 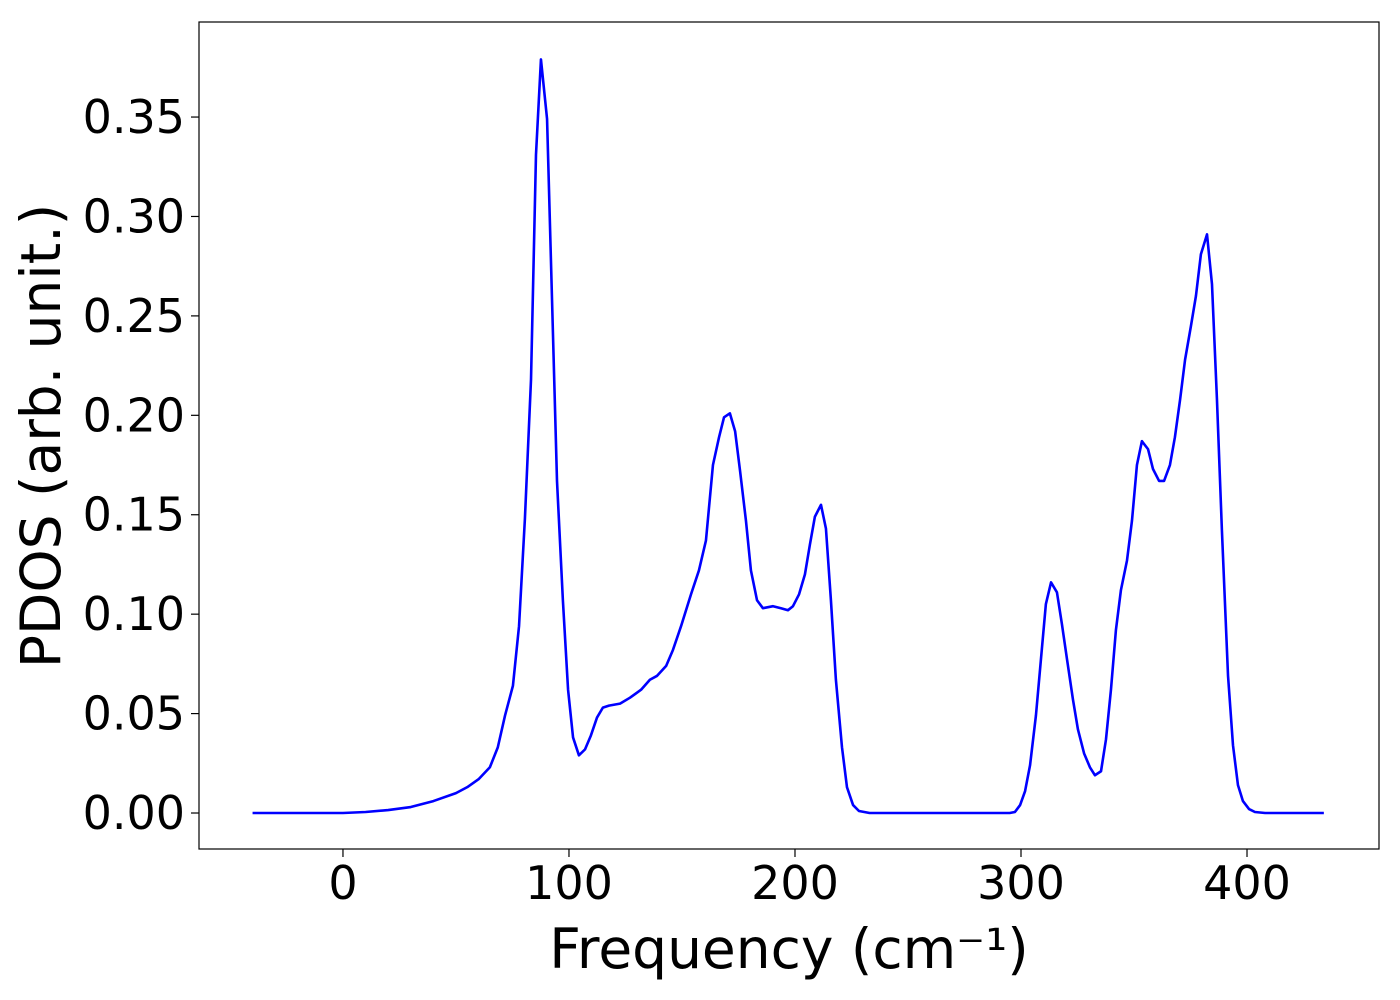 I want to click on x-tick-label: 300, so click(x=1021, y=883).